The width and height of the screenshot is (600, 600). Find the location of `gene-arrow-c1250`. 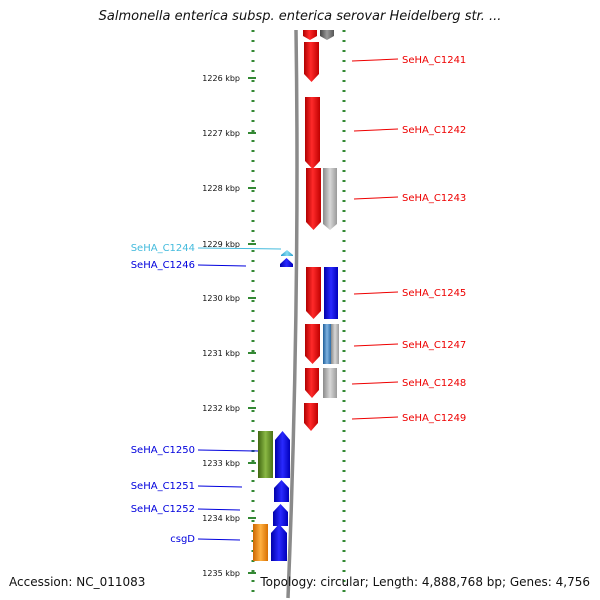

gene-arrow-c1250 is located at coordinates (282, 454).